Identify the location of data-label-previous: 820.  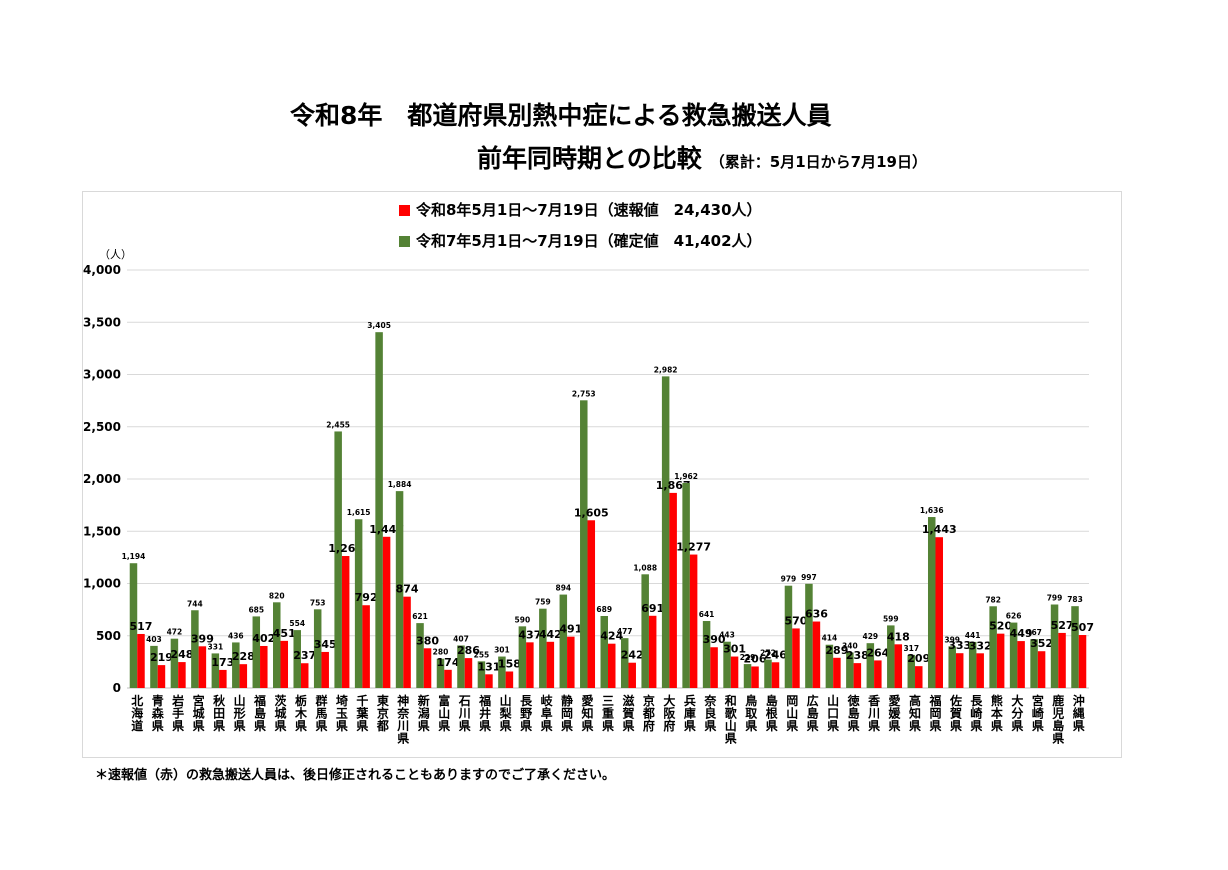
(277, 595).